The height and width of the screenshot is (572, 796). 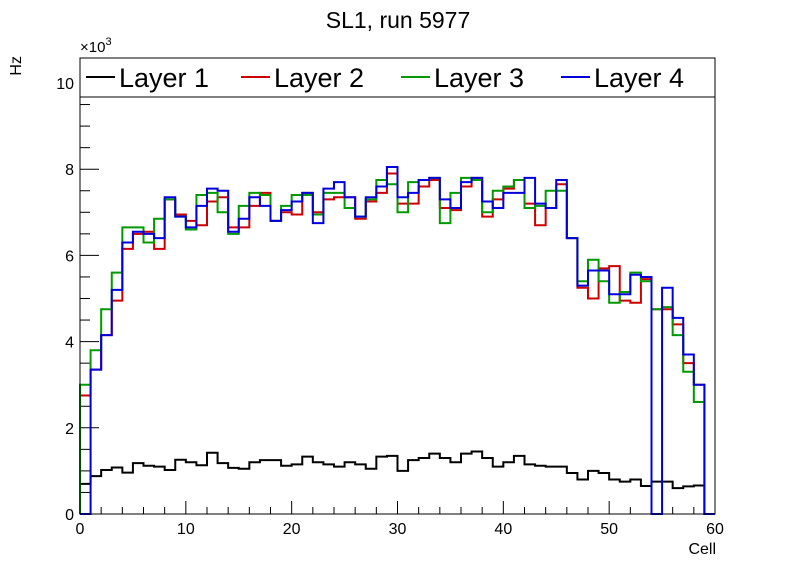 I want to click on y-multiplier: ×10³, so click(x=96, y=46).